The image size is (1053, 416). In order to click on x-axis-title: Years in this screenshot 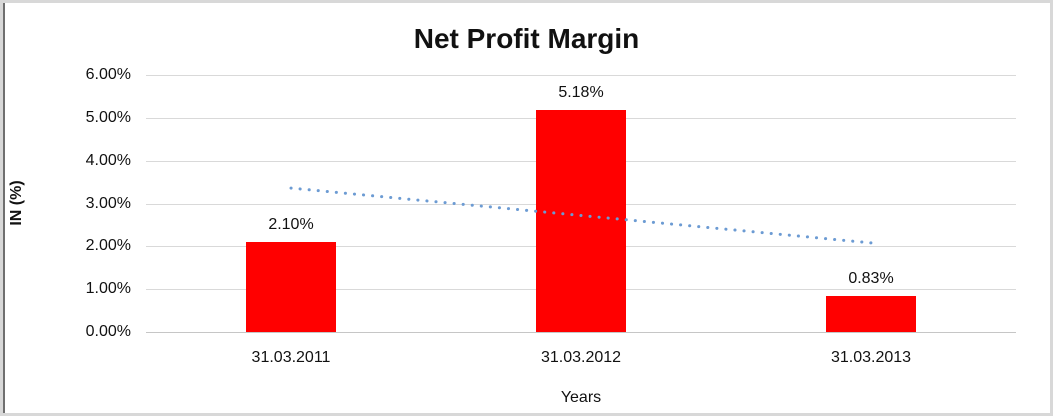, I will do `click(581, 397)`.